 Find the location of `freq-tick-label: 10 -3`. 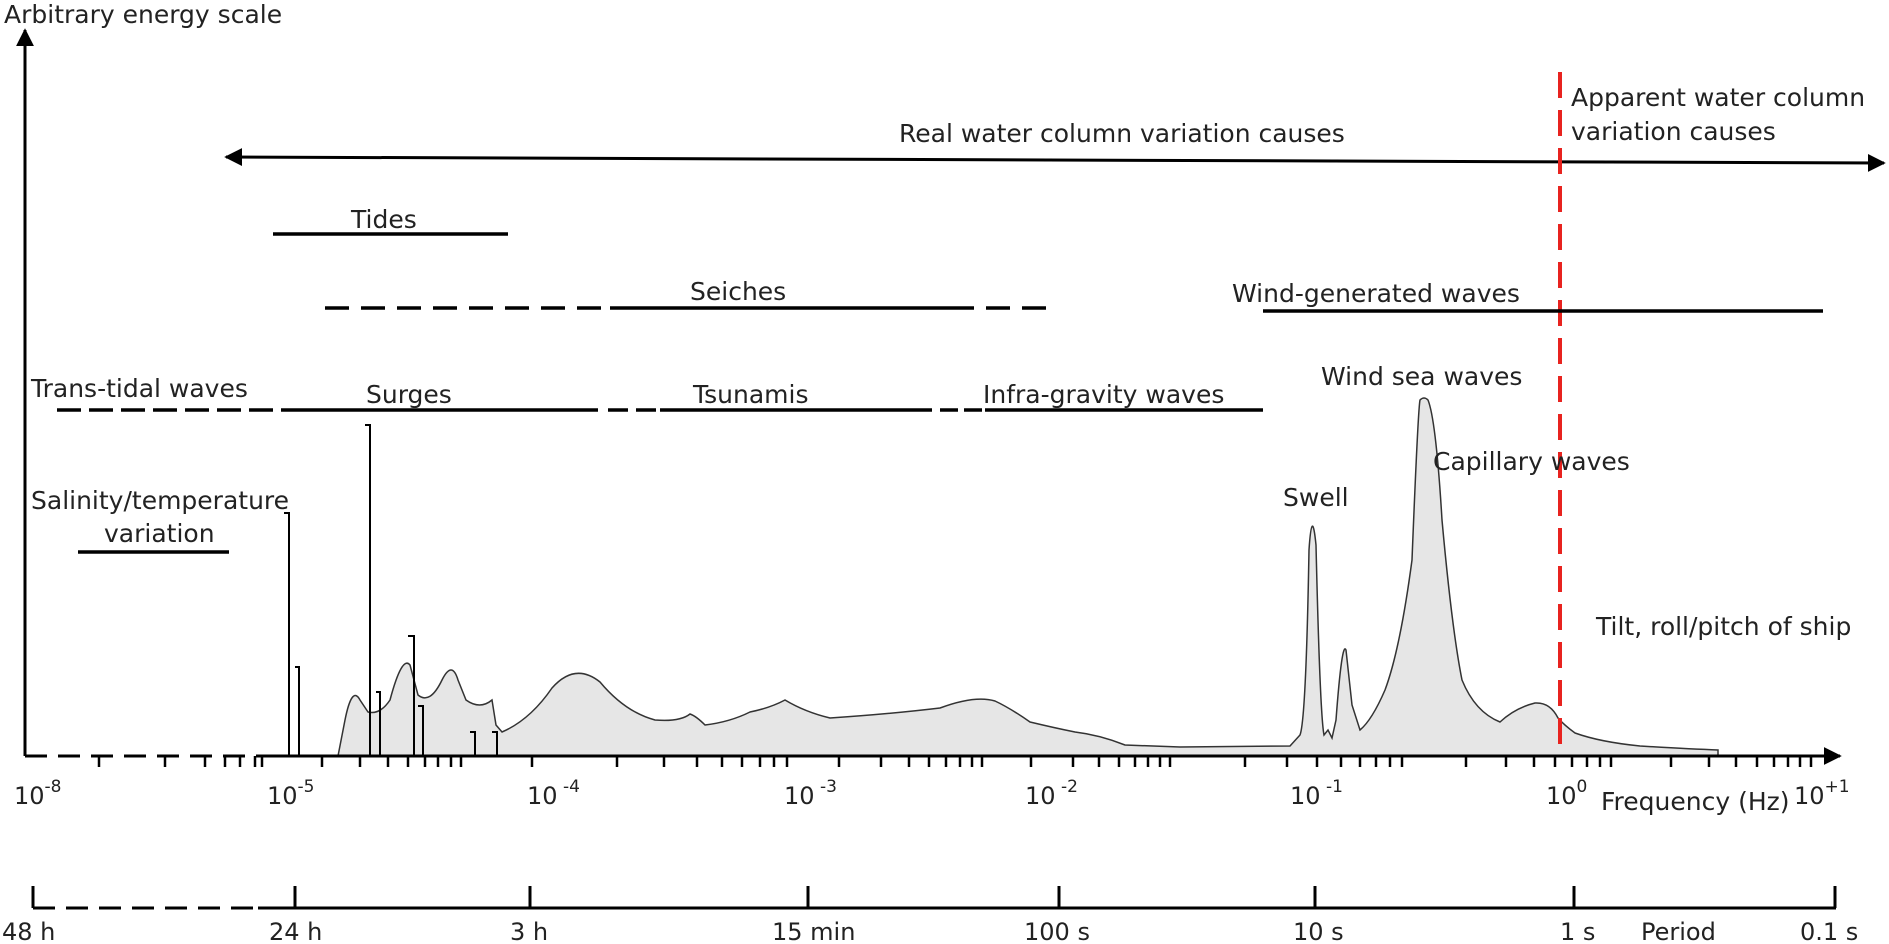

freq-tick-label: 10 -3 is located at coordinates (810, 793).